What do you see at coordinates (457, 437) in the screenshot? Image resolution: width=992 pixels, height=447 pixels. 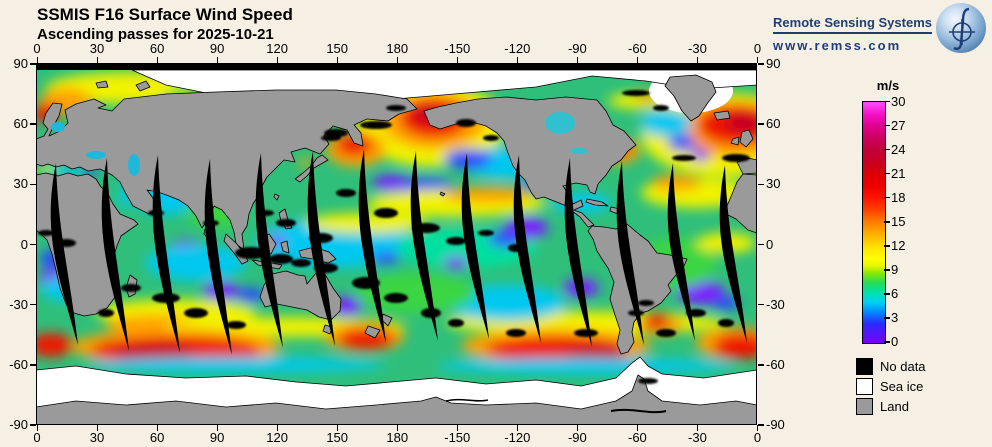 I see `lon-label-bottom: -150` at bounding box center [457, 437].